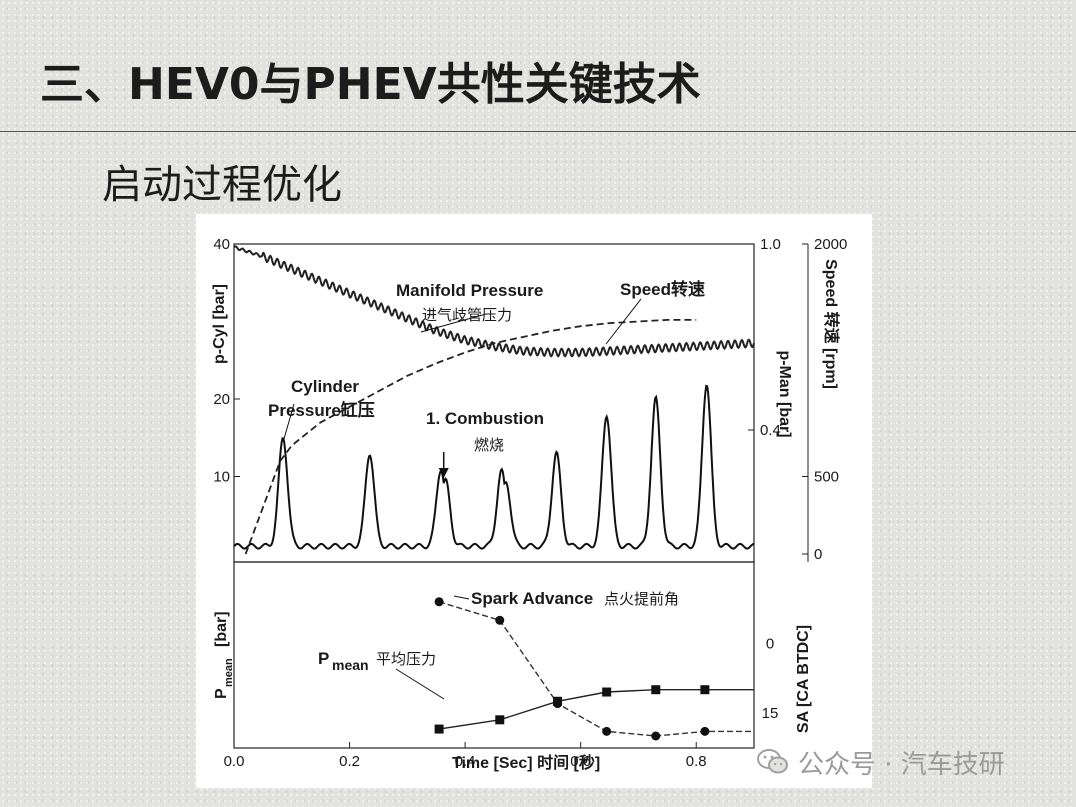 The width and height of the screenshot is (1076, 807). I want to click on speed-series-label: Speed转速, so click(662, 289).